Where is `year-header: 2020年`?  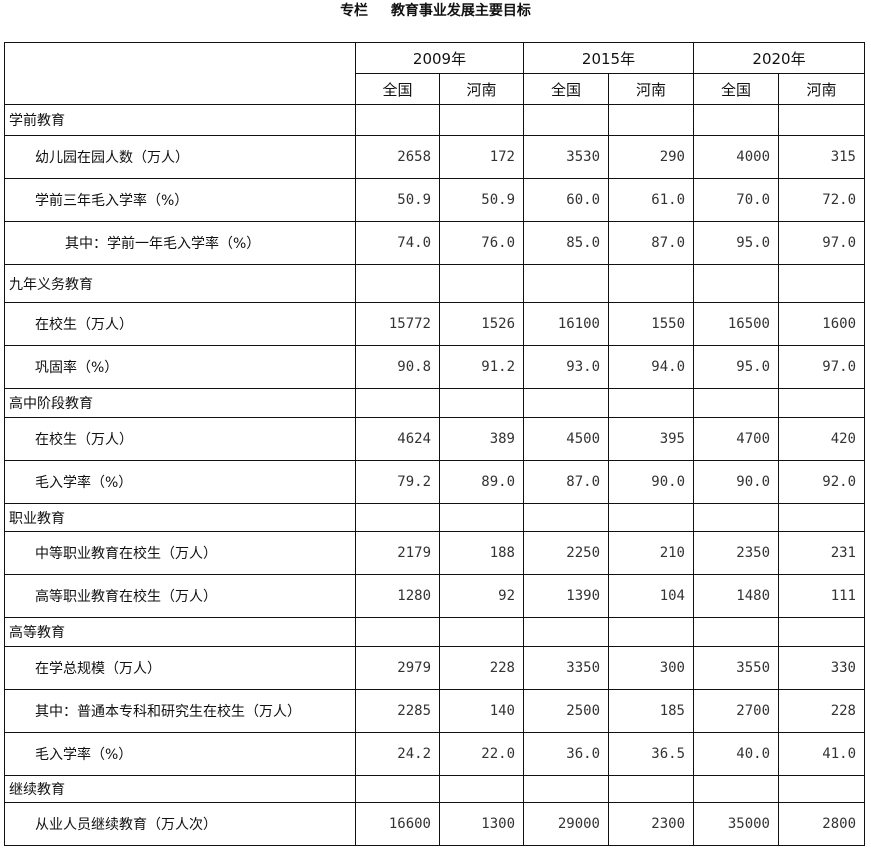 year-header: 2020年 is located at coordinates (779, 58).